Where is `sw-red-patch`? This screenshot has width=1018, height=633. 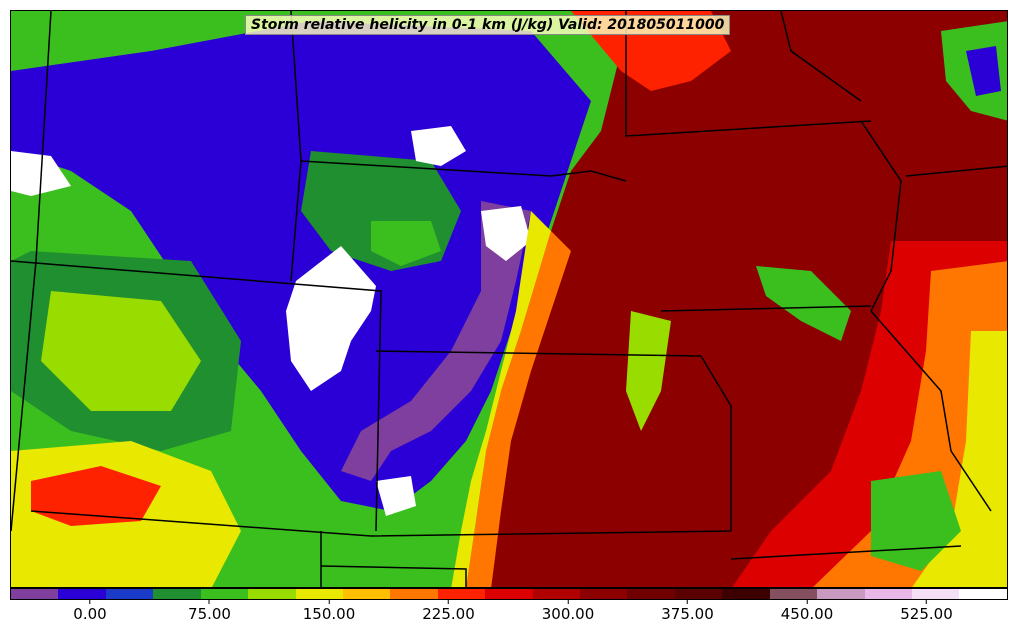 sw-red-patch is located at coordinates (96, 496).